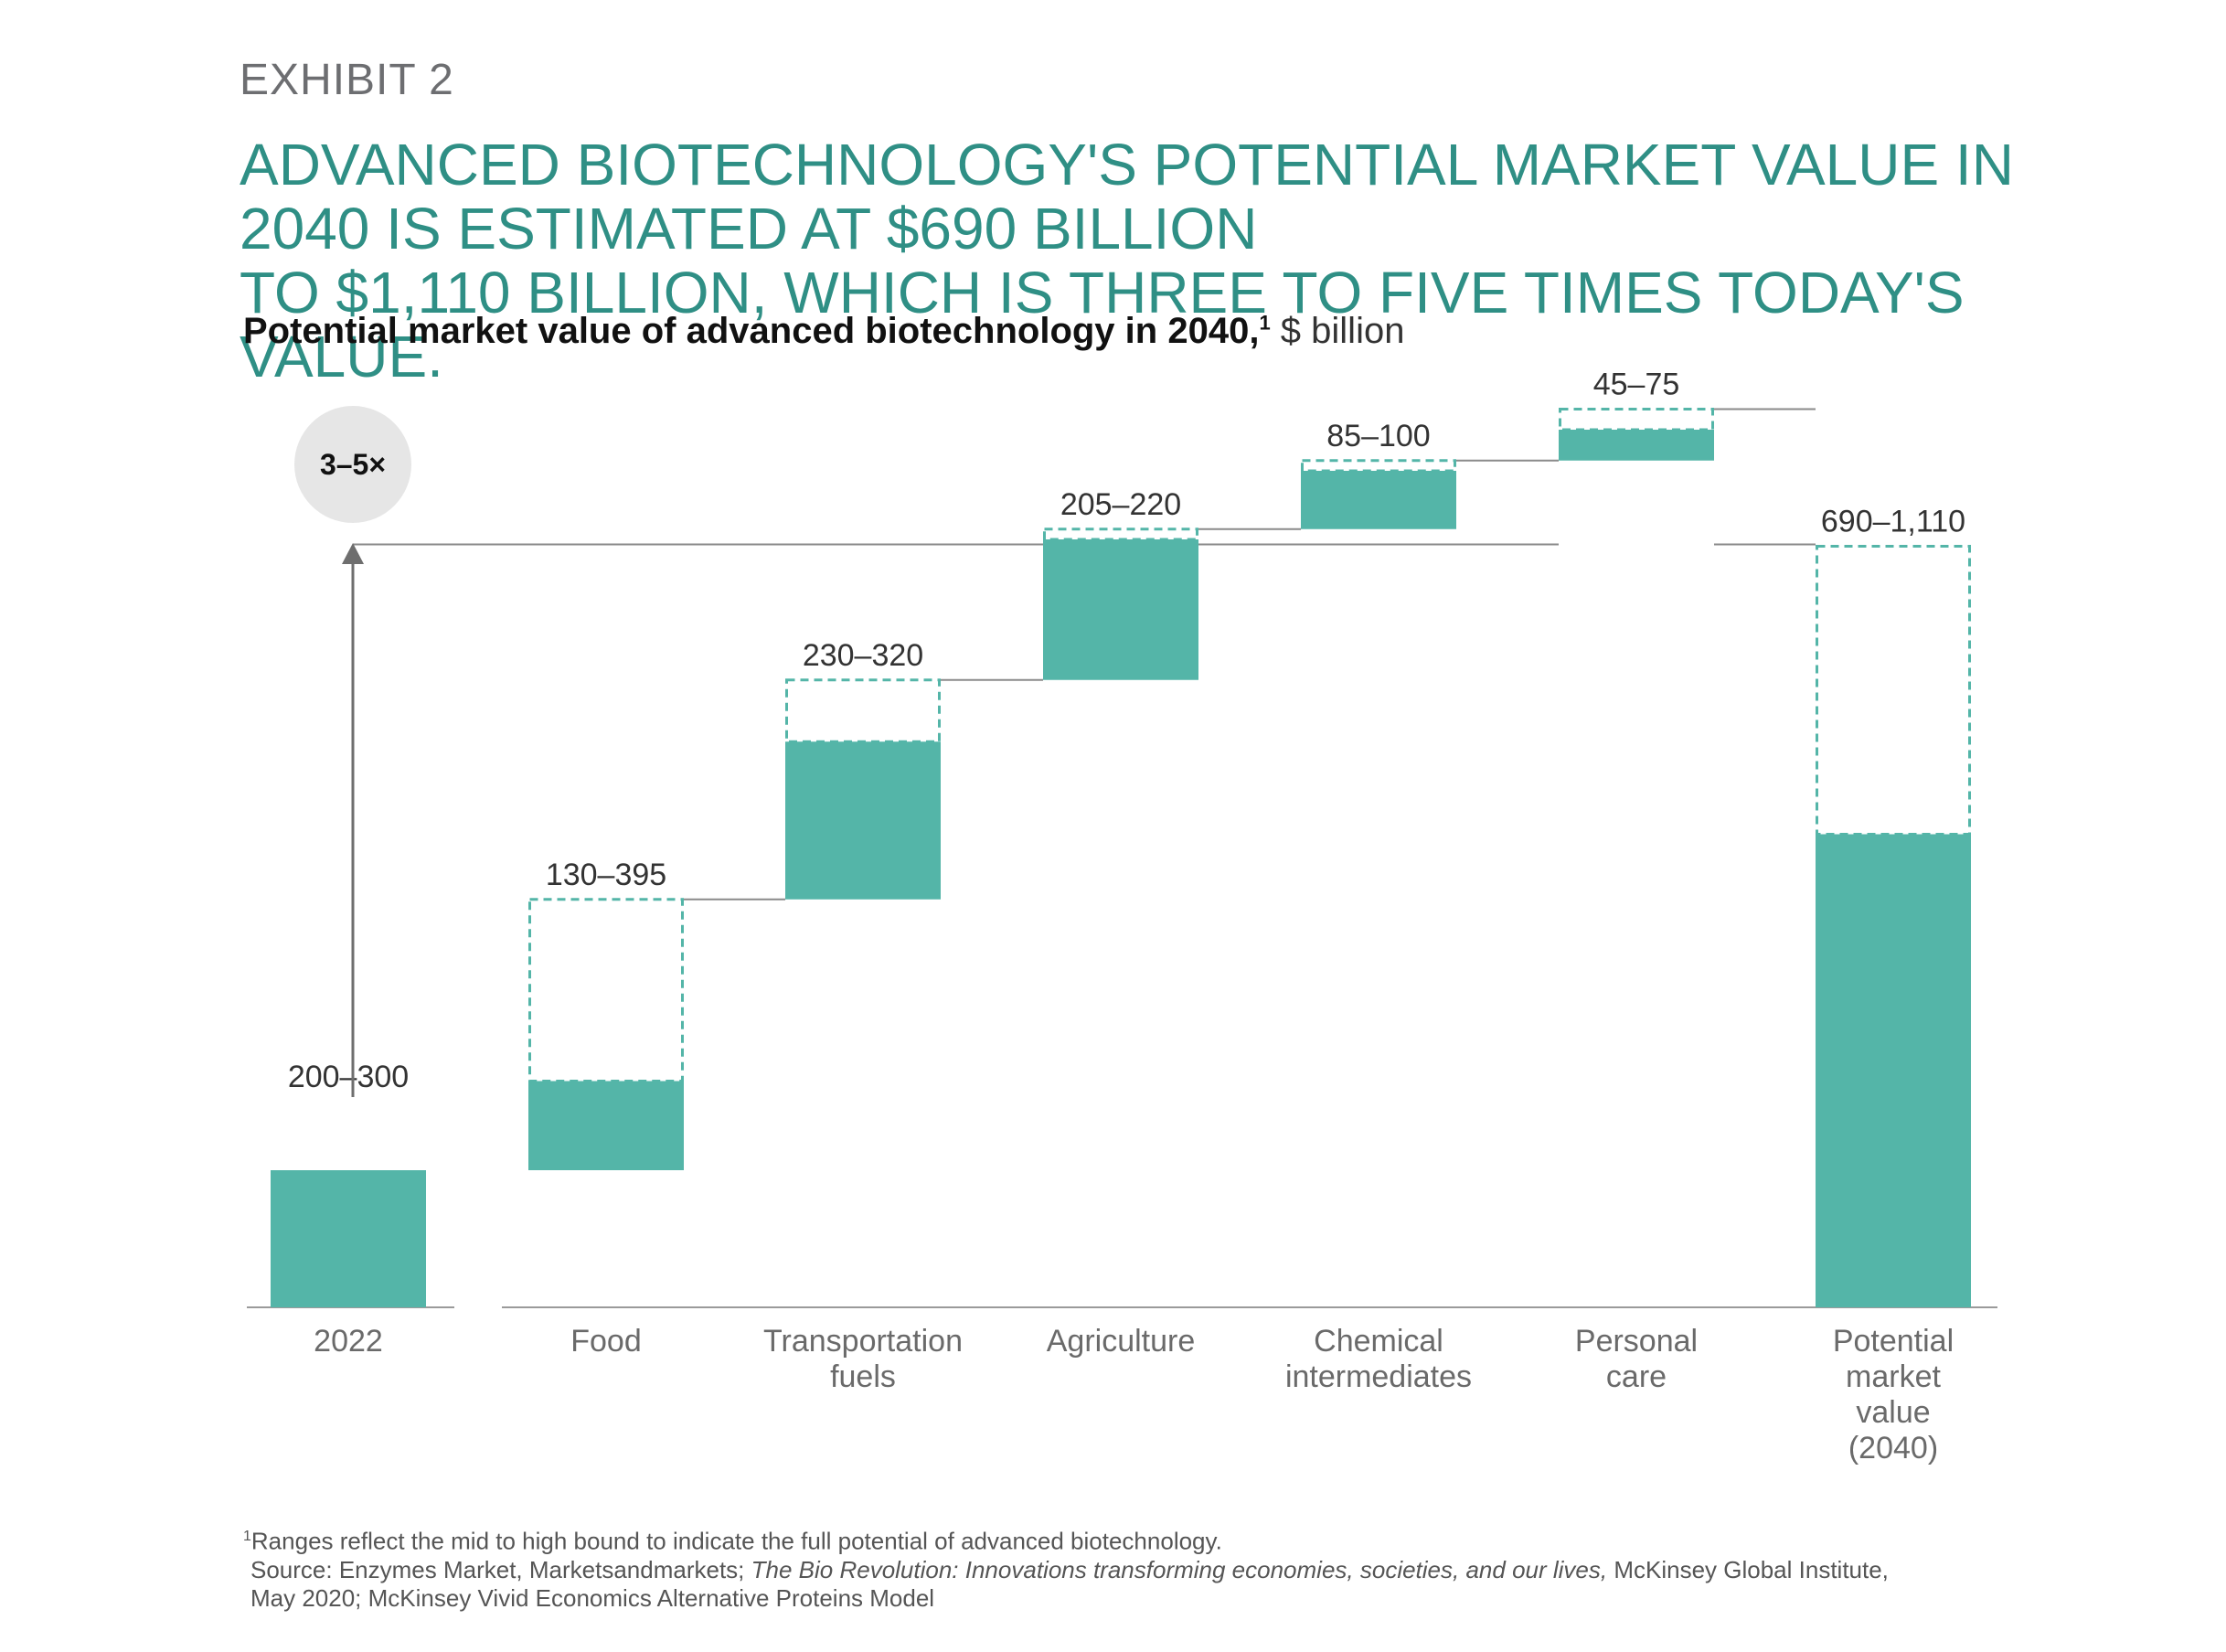 This screenshot has width=2226, height=1652. I want to click on category-label: Chemical, so click(1378, 1341).